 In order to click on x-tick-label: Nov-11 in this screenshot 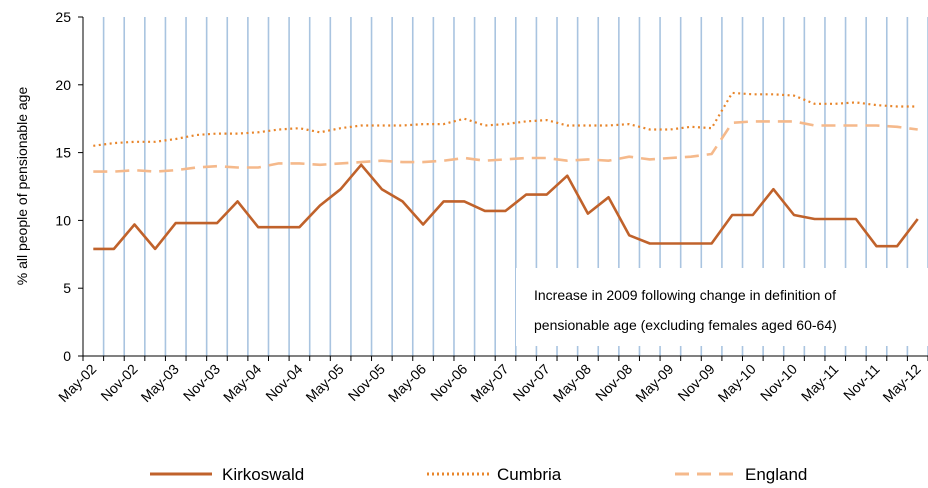, I will do `click(861, 382)`.